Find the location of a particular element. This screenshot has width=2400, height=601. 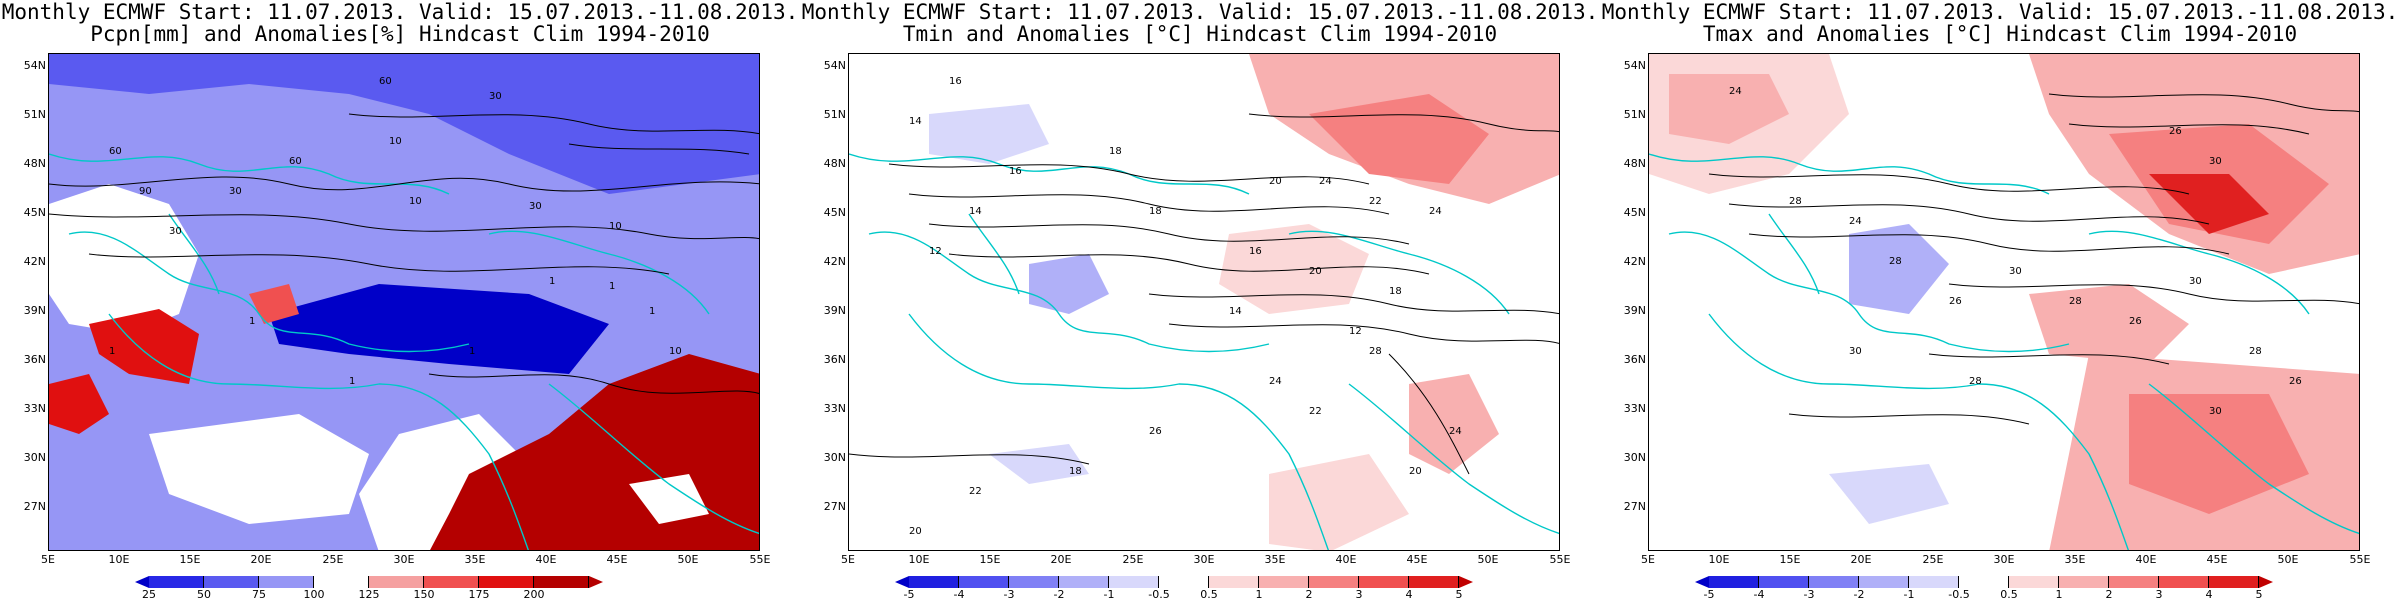

colorbar-label: 4 is located at coordinates (1409, 594).